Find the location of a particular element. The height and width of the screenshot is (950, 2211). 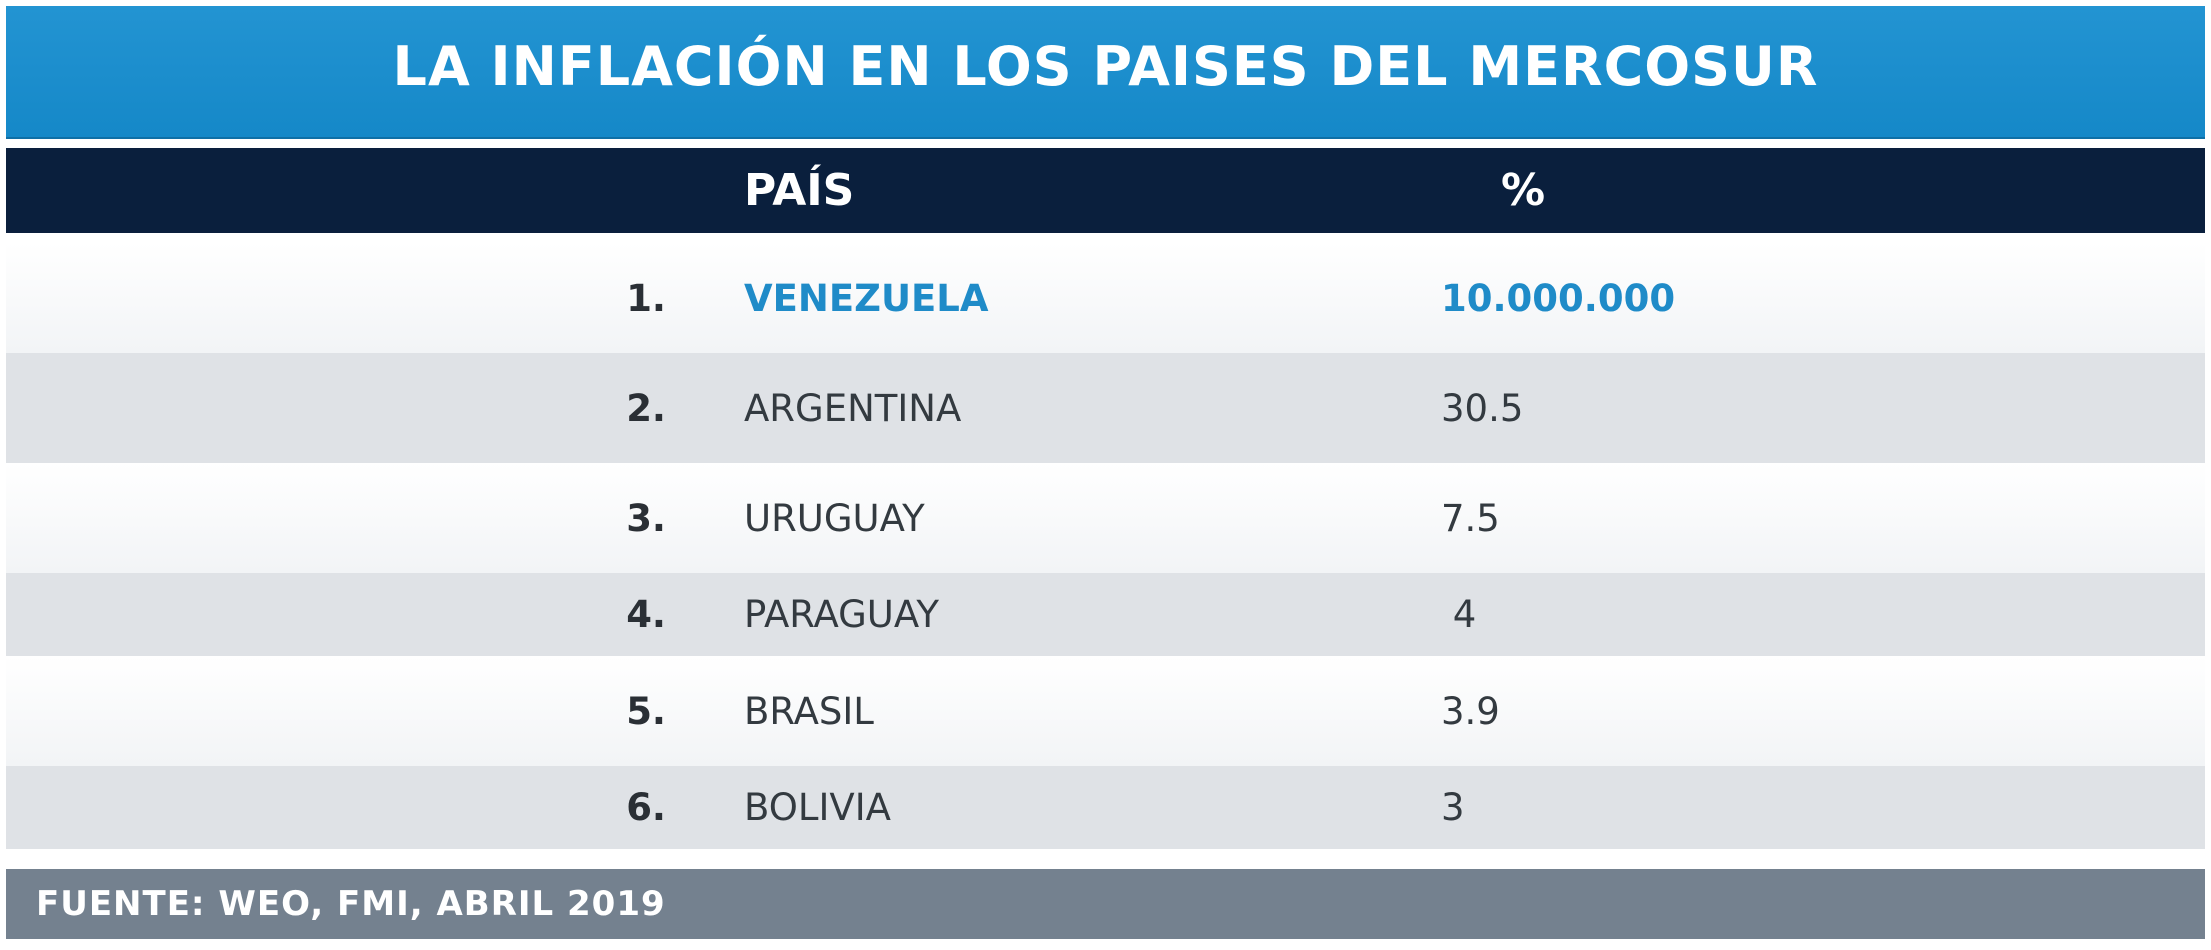

column-header-country: PAÍS is located at coordinates (799, 190).